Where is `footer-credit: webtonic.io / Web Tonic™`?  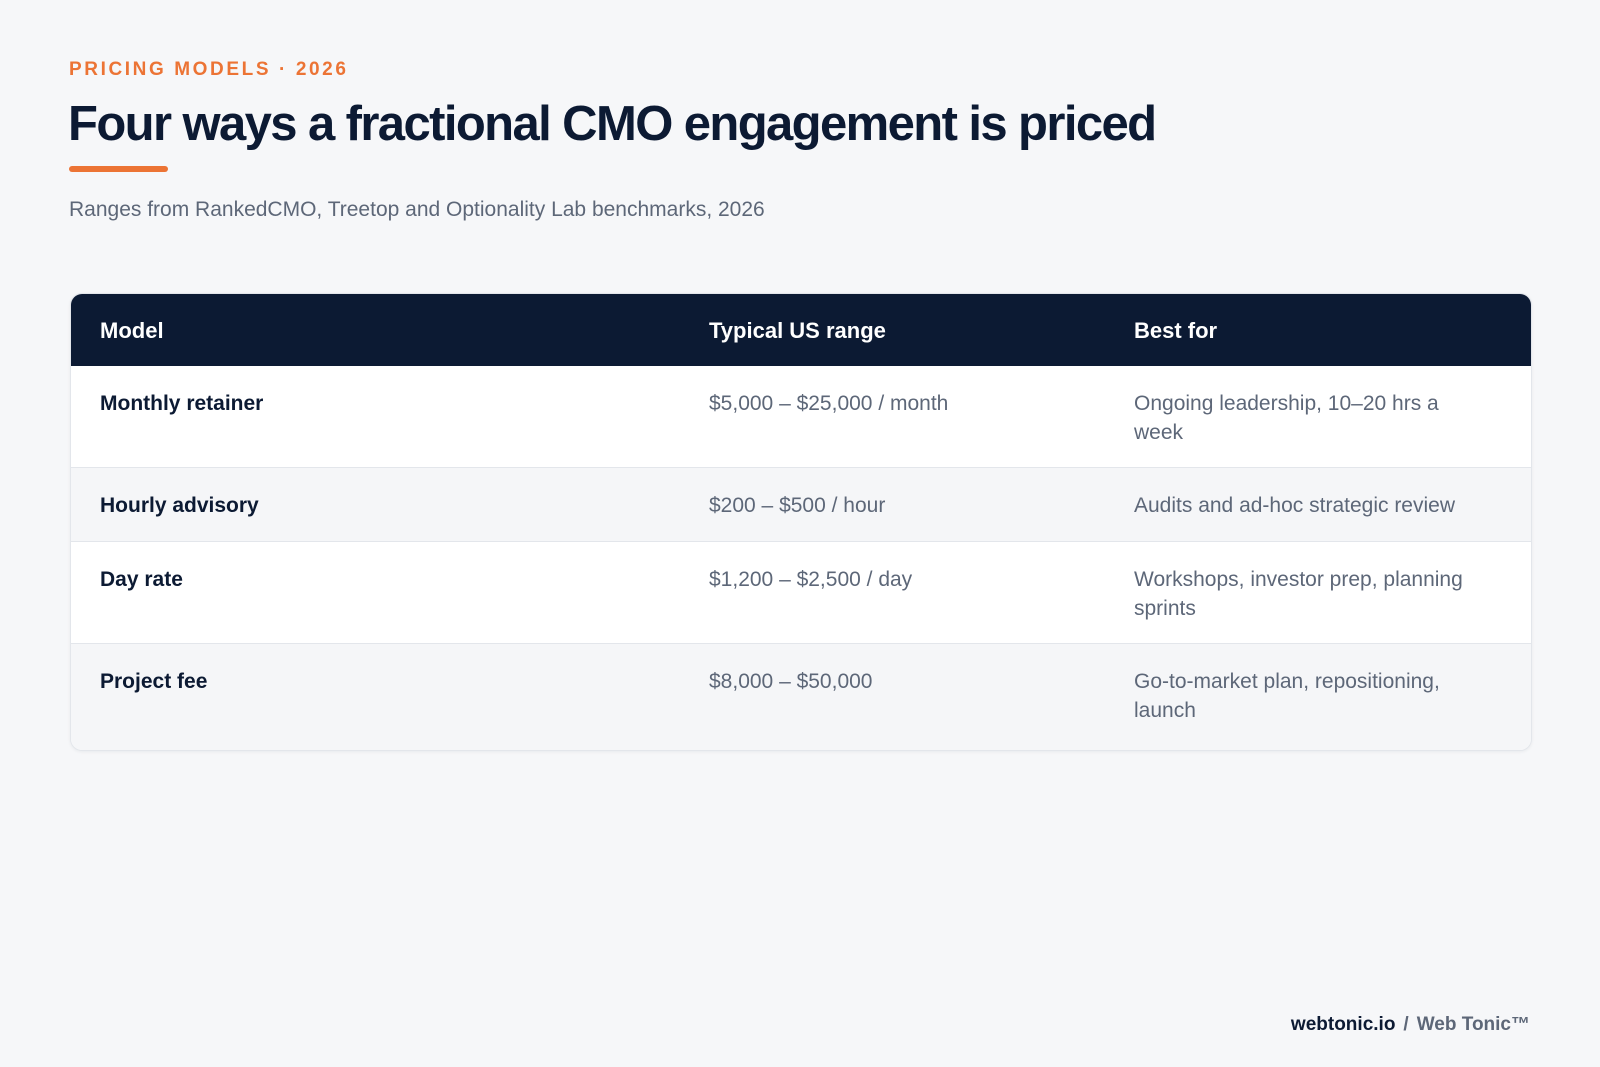
footer-credit: webtonic.io / Web Tonic™ is located at coordinates (1410, 1025).